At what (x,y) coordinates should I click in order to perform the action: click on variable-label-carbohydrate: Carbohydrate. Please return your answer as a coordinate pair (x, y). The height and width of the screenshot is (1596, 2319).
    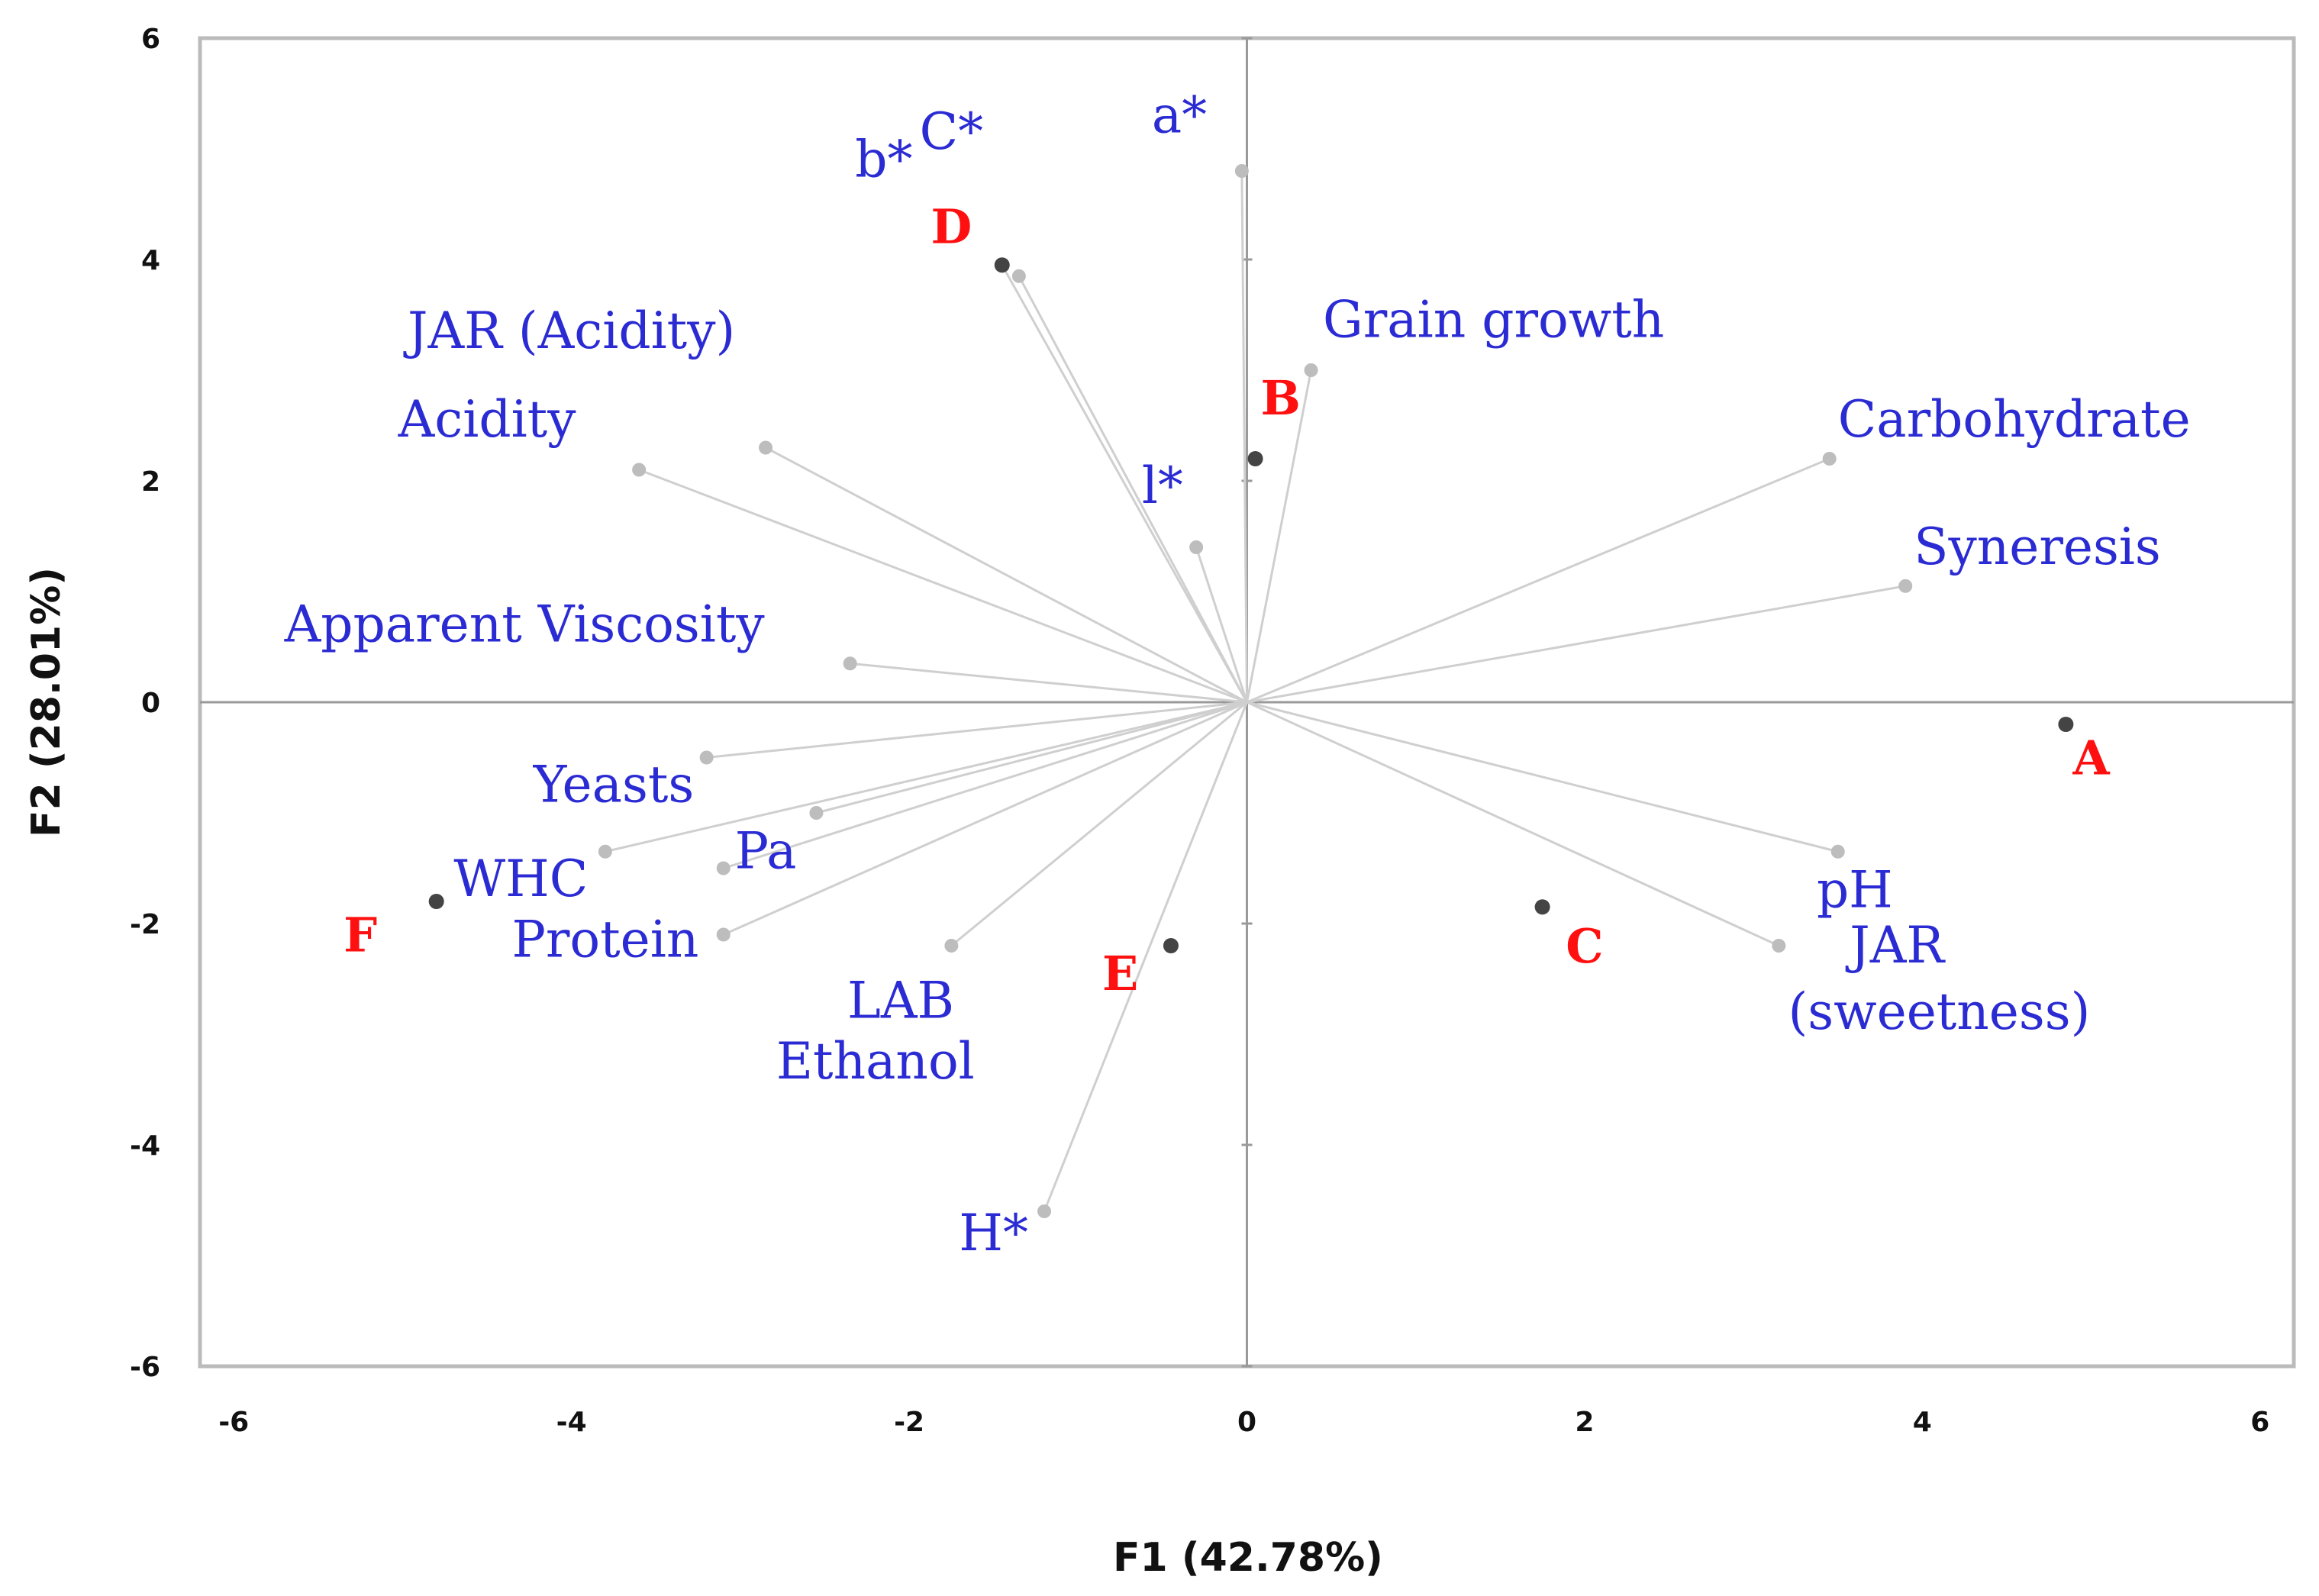
    Looking at the image, I should click on (2015, 420).